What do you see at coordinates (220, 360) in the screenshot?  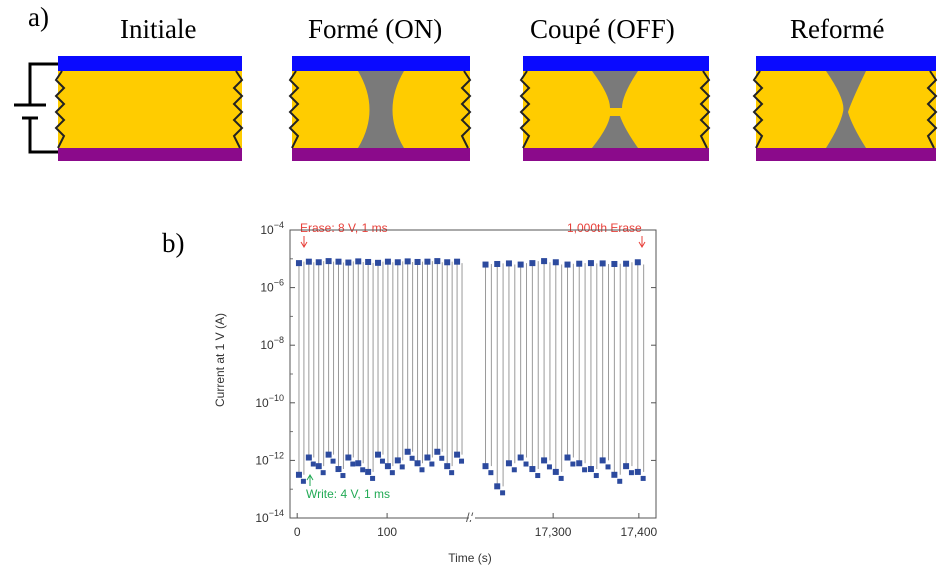 I see `y-axis-label: Current at 1 V (A)` at bounding box center [220, 360].